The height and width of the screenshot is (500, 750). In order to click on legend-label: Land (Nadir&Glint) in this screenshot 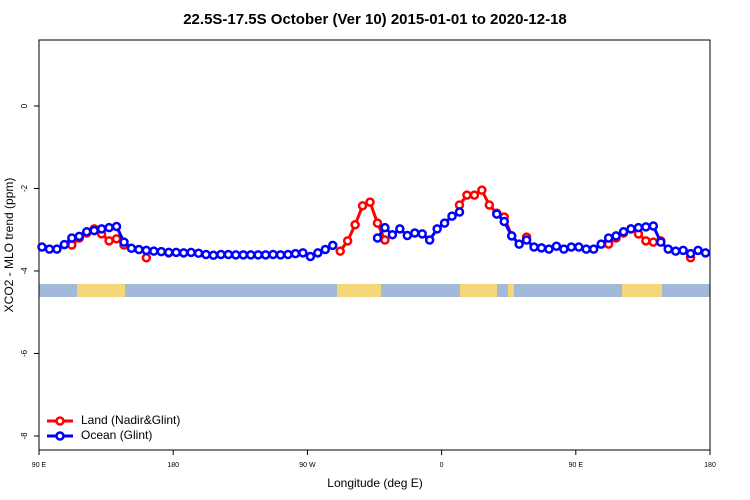, I will do `click(130, 420)`.